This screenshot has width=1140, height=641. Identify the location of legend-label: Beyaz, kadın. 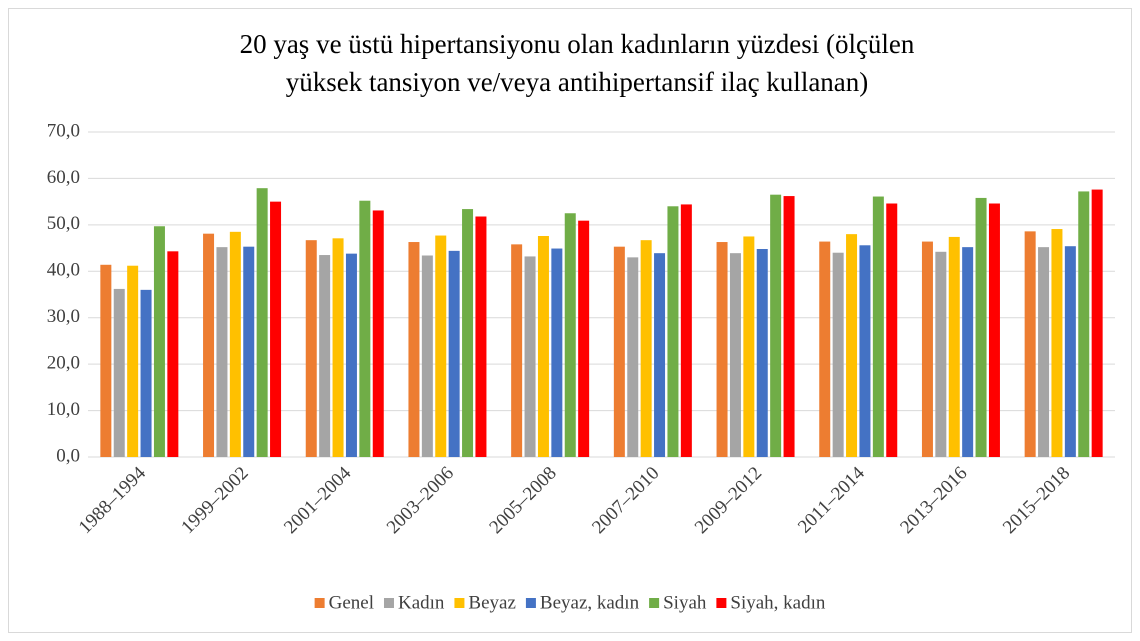
(590, 602).